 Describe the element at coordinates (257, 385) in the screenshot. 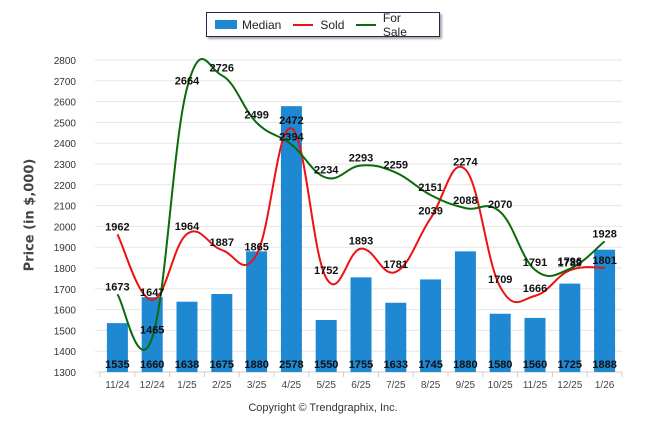

I see `x-tick-label: 3/25` at that location.